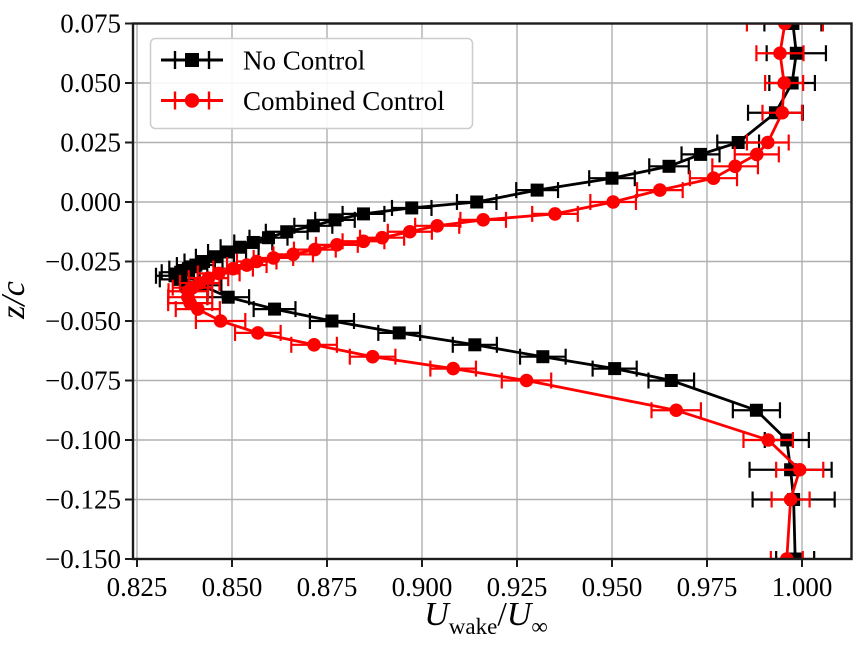 This screenshot has height=670, width=856. I want to click on x-axis-label-text: Uwake/U∞, so click(486, 617).